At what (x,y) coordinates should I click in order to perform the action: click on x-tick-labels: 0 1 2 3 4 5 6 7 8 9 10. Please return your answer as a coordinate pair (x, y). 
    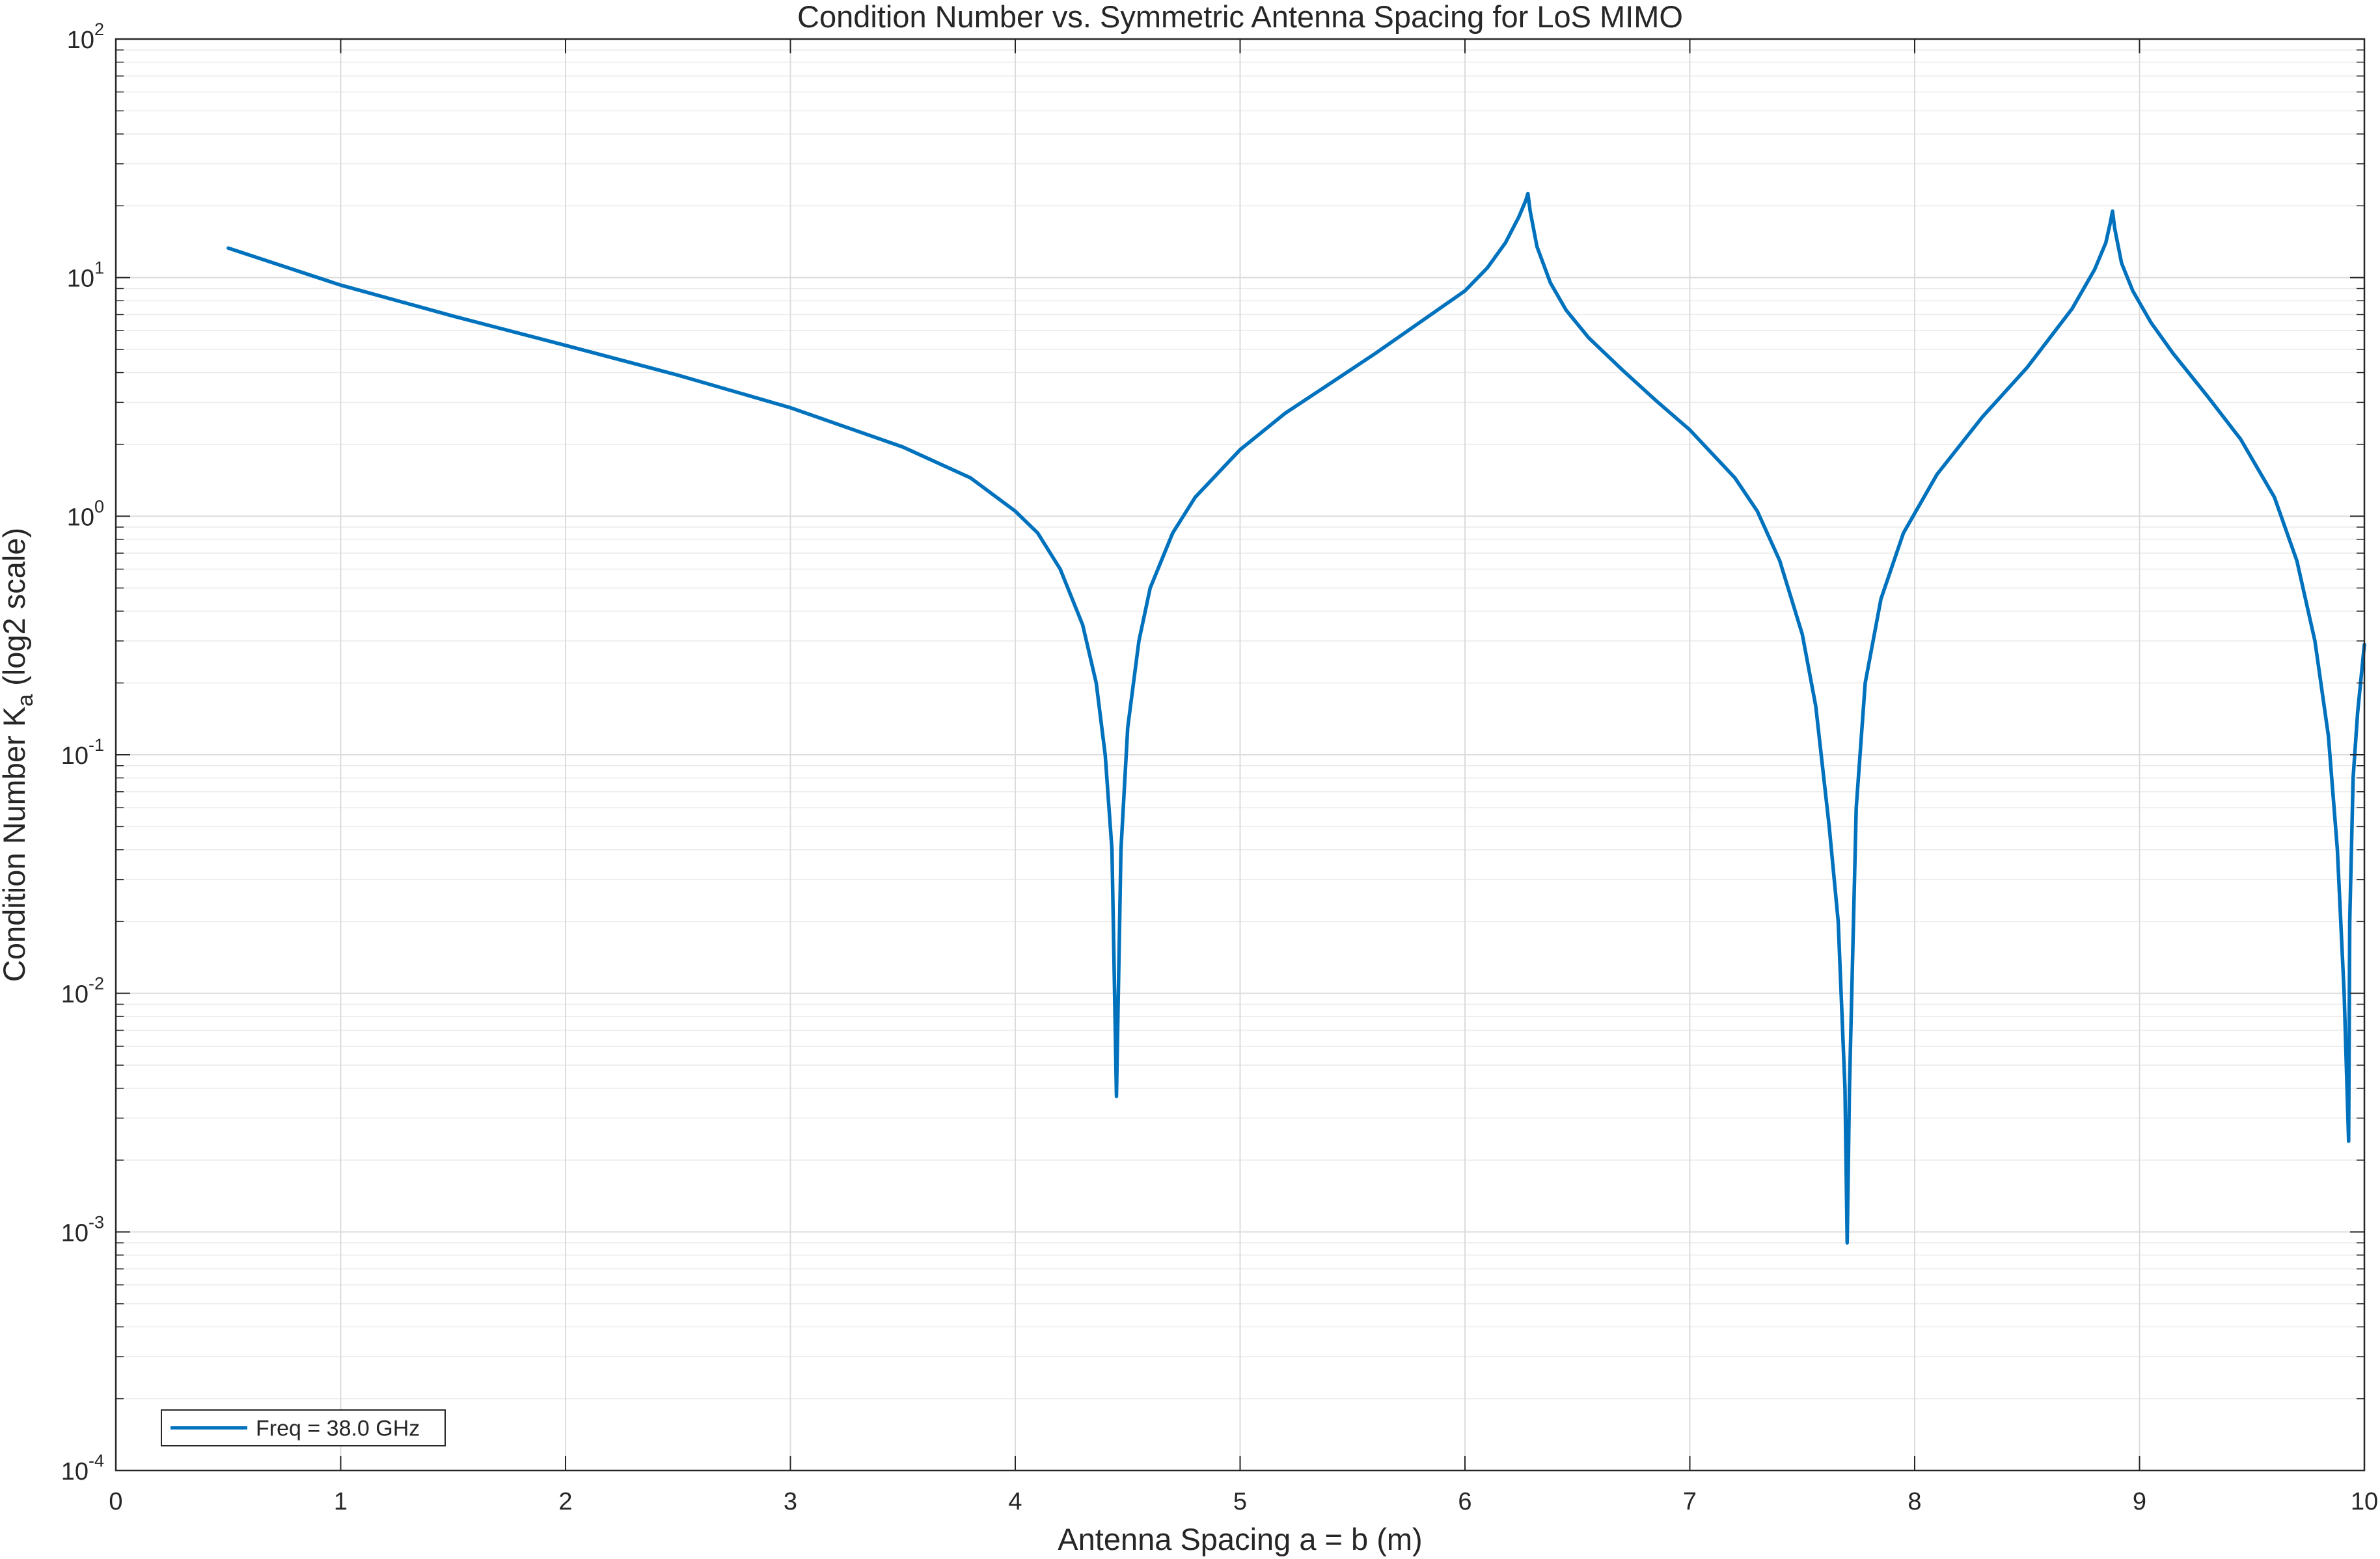
    Looking at the image, I should click on (1243, 1501).